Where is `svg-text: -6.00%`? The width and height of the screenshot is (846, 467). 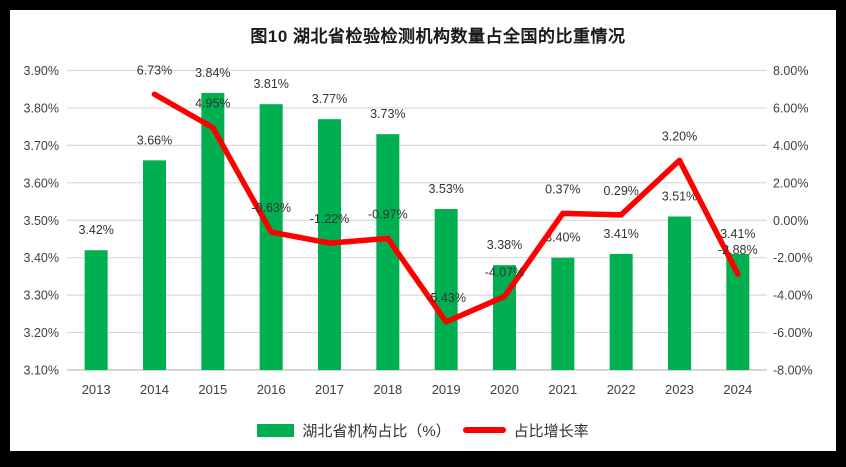
svg-text: -6.00% is located at coordinates (793, 333).